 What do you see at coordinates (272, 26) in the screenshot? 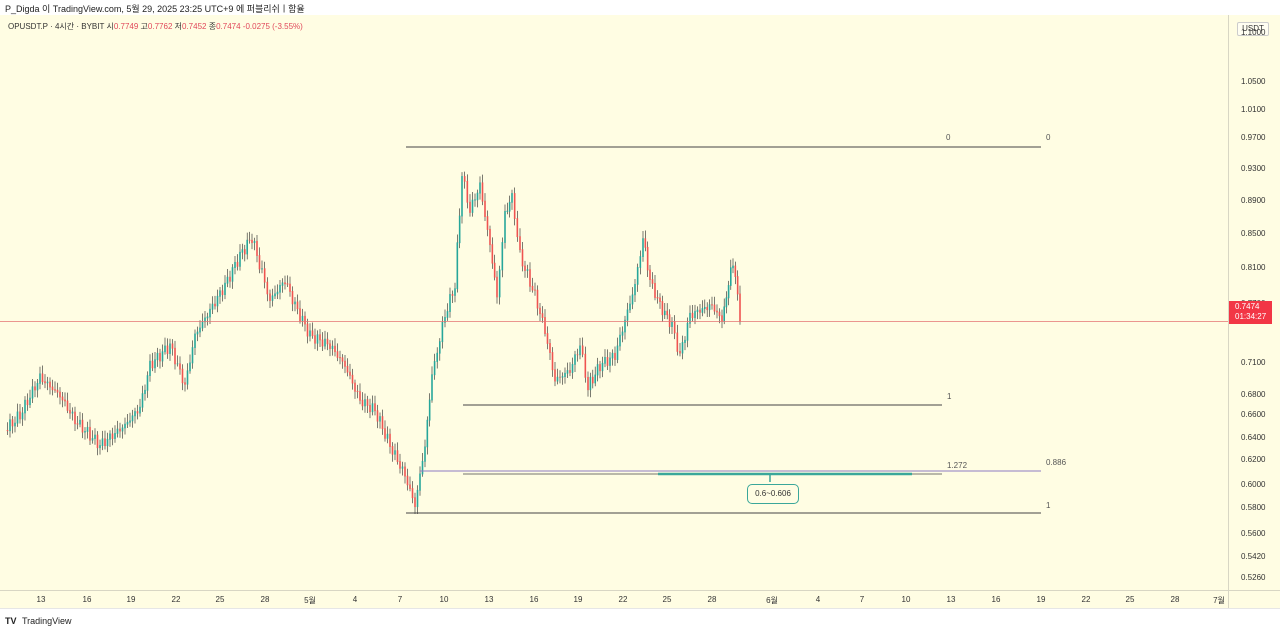
I see `change-value: -0.0275 (-3.55%)` at bounding box center [272, 26].